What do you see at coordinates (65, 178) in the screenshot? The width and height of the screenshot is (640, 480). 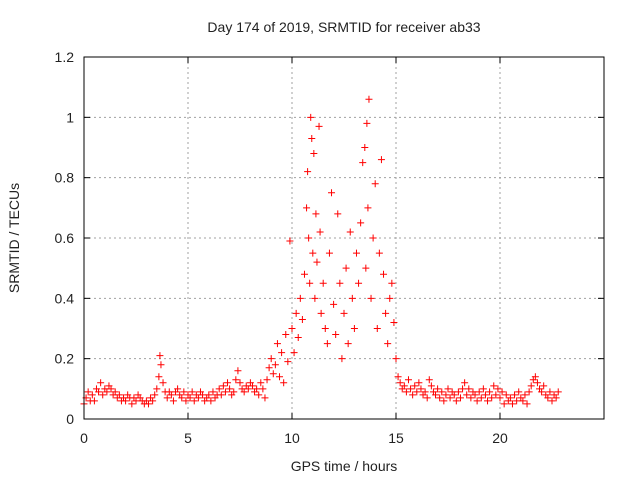 I see `y-tick-label: 0.8` at bounding box center [65, 178].